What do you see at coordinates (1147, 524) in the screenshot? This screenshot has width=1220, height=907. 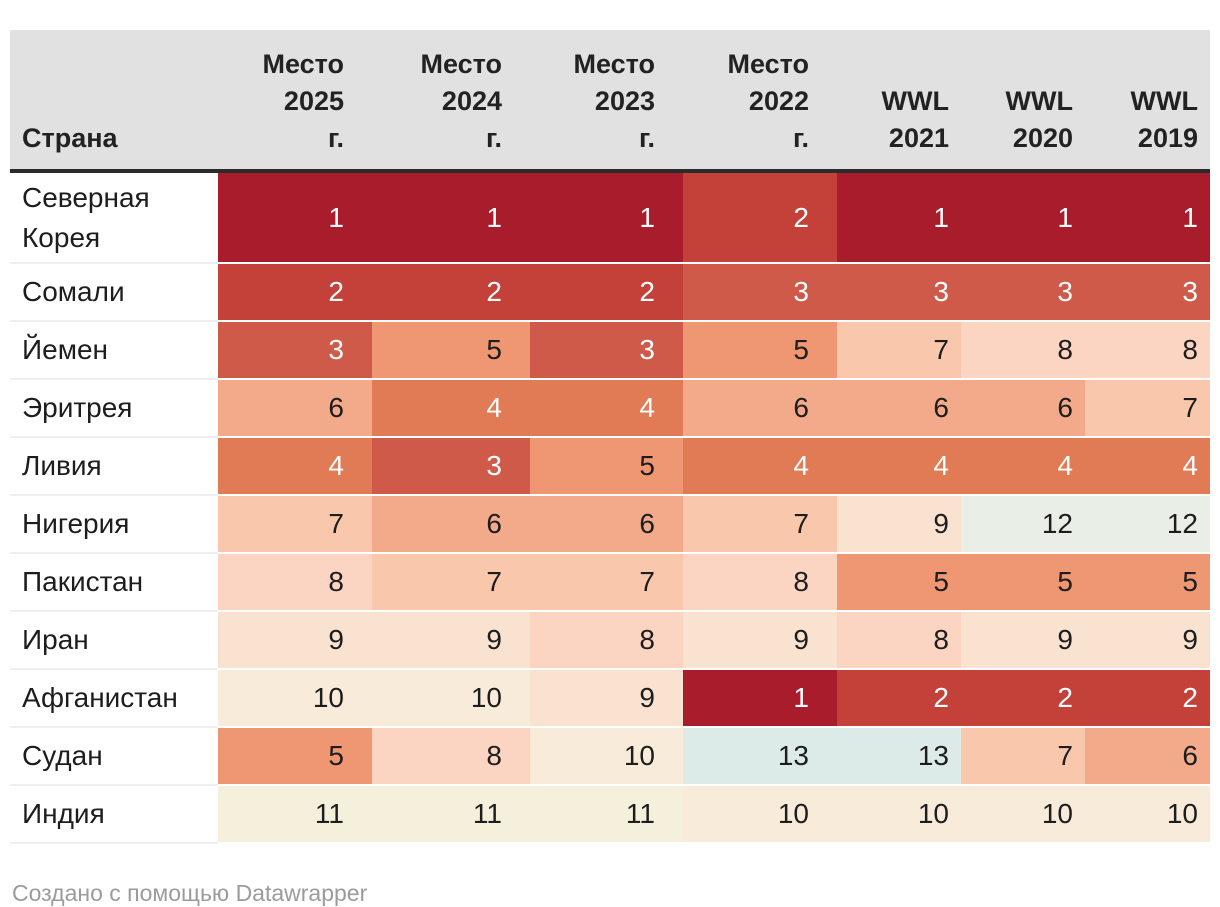 I see `rank-cell: 12` at bounding box center [1147, 524].